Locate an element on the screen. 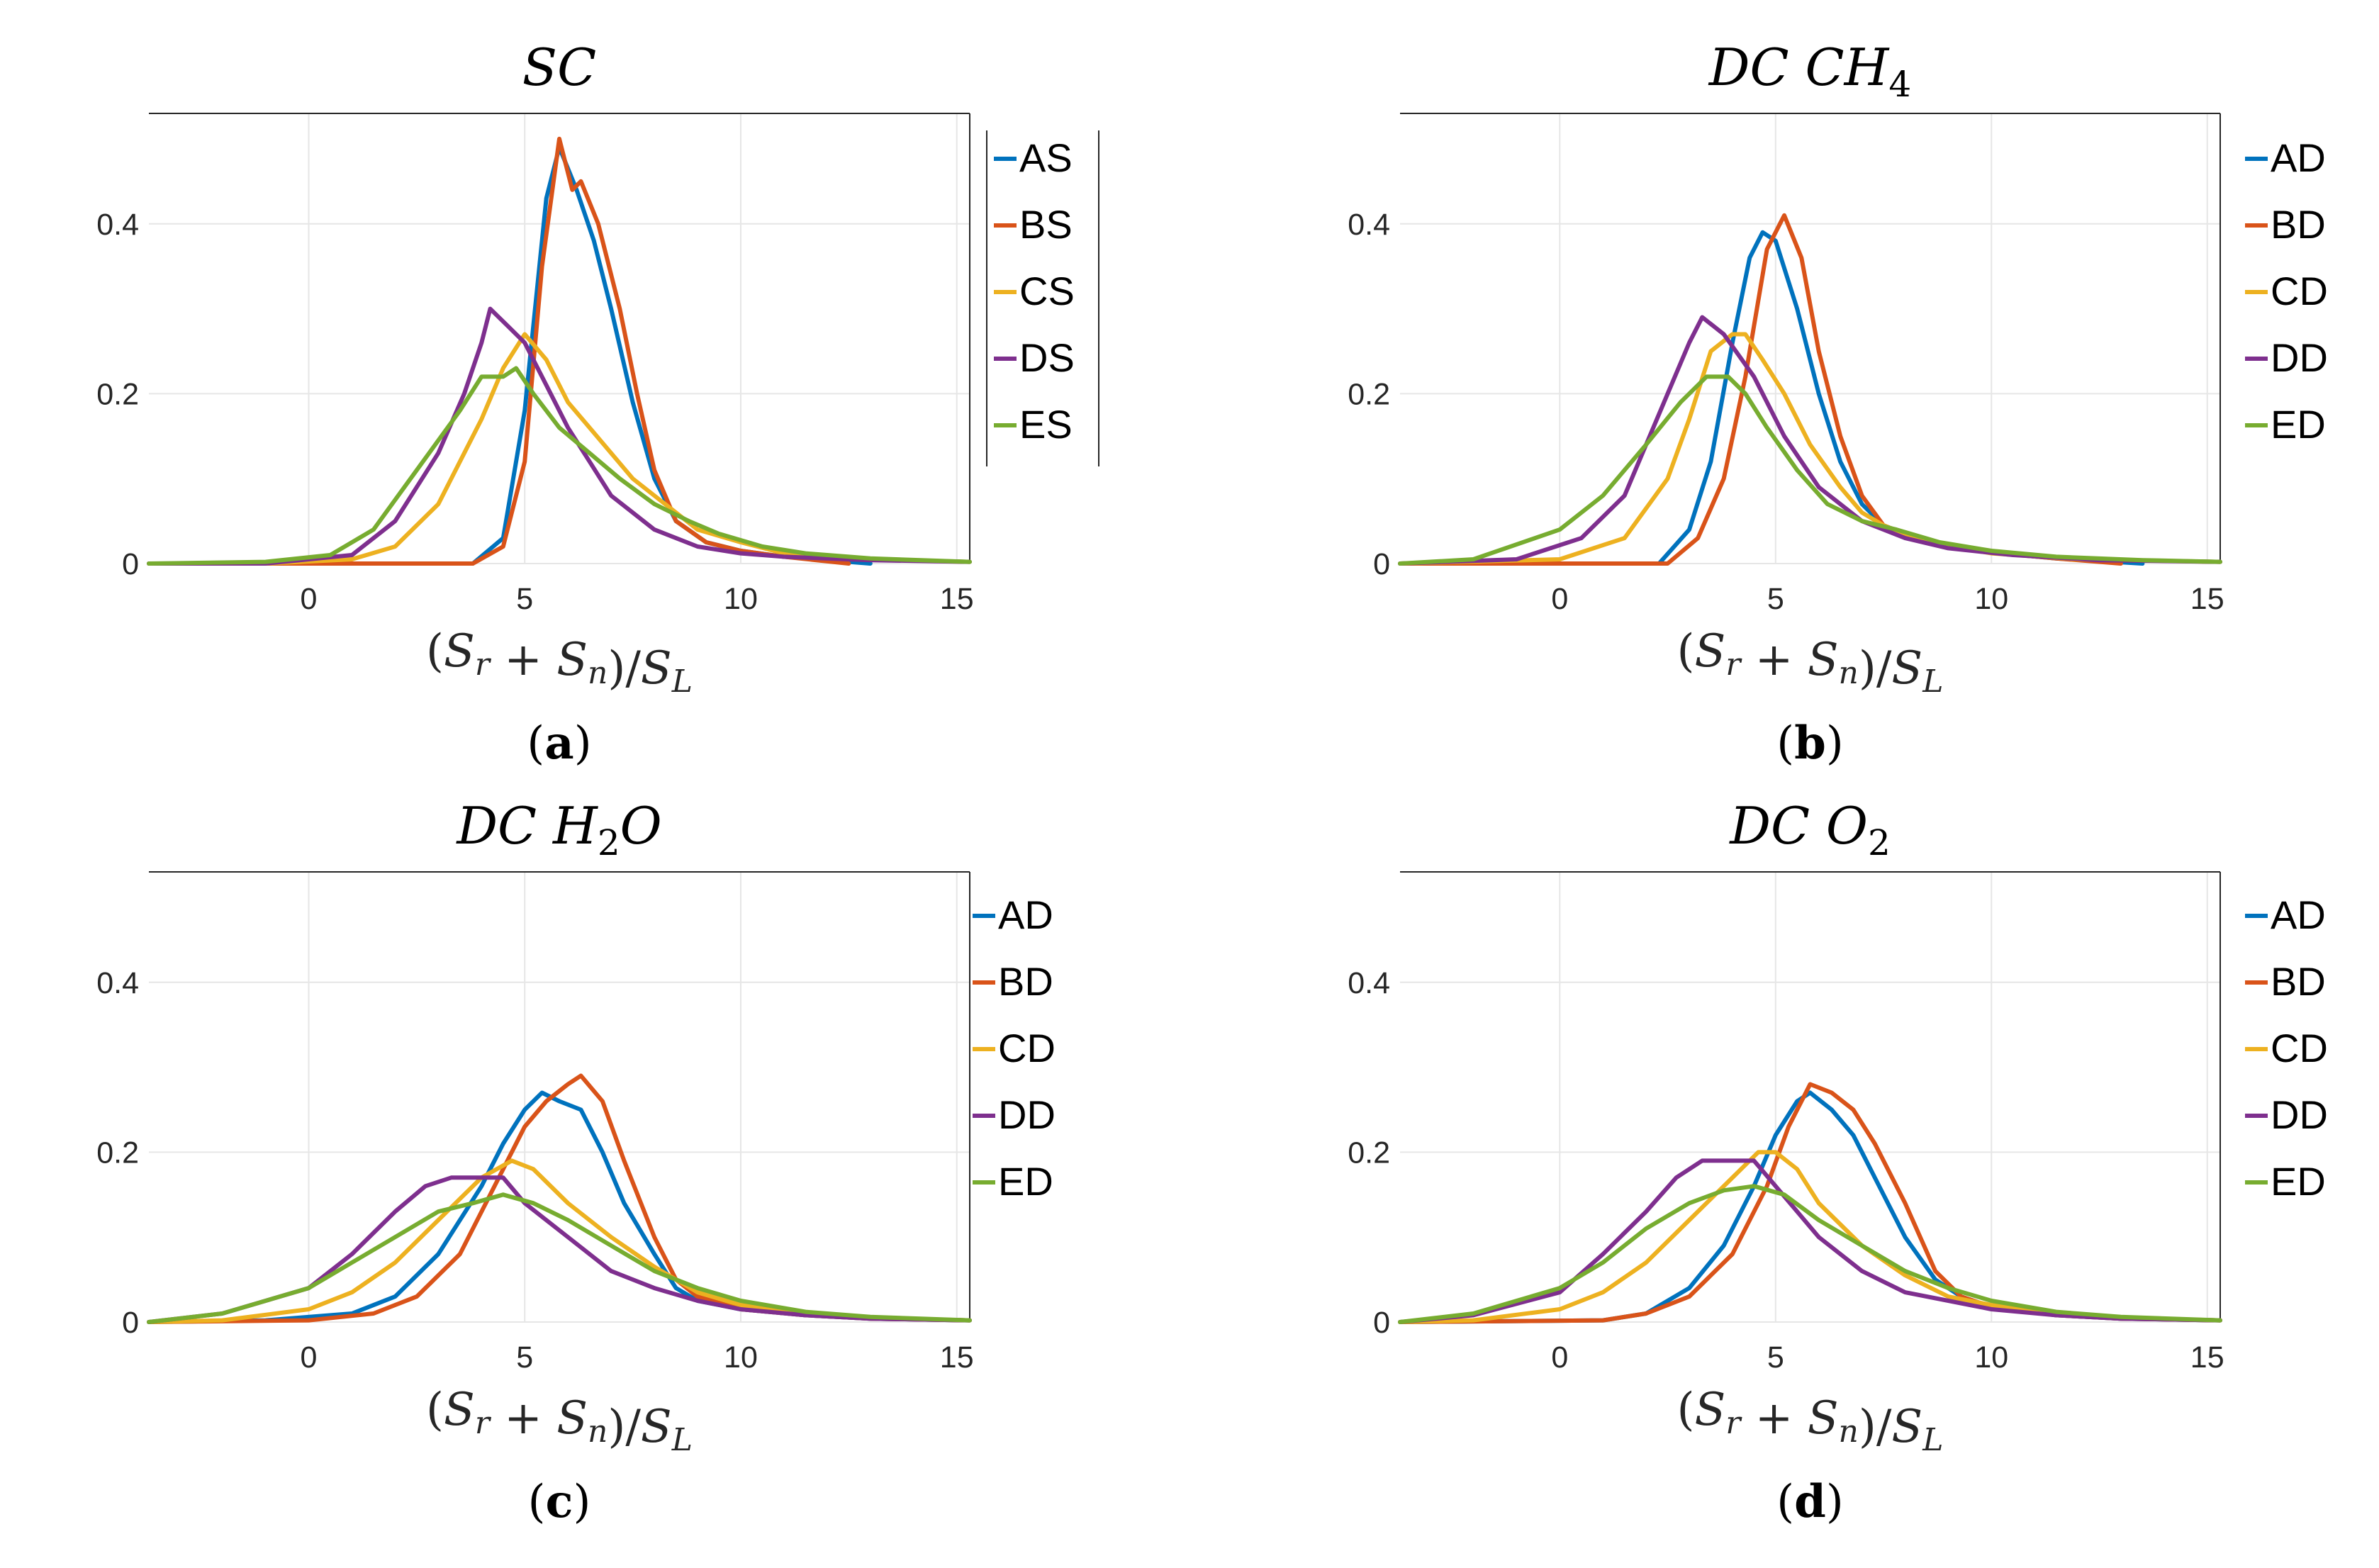 The height and width of the screenshot is (1568, 2379). chart-title: SC is located at coordinates (559, 67).